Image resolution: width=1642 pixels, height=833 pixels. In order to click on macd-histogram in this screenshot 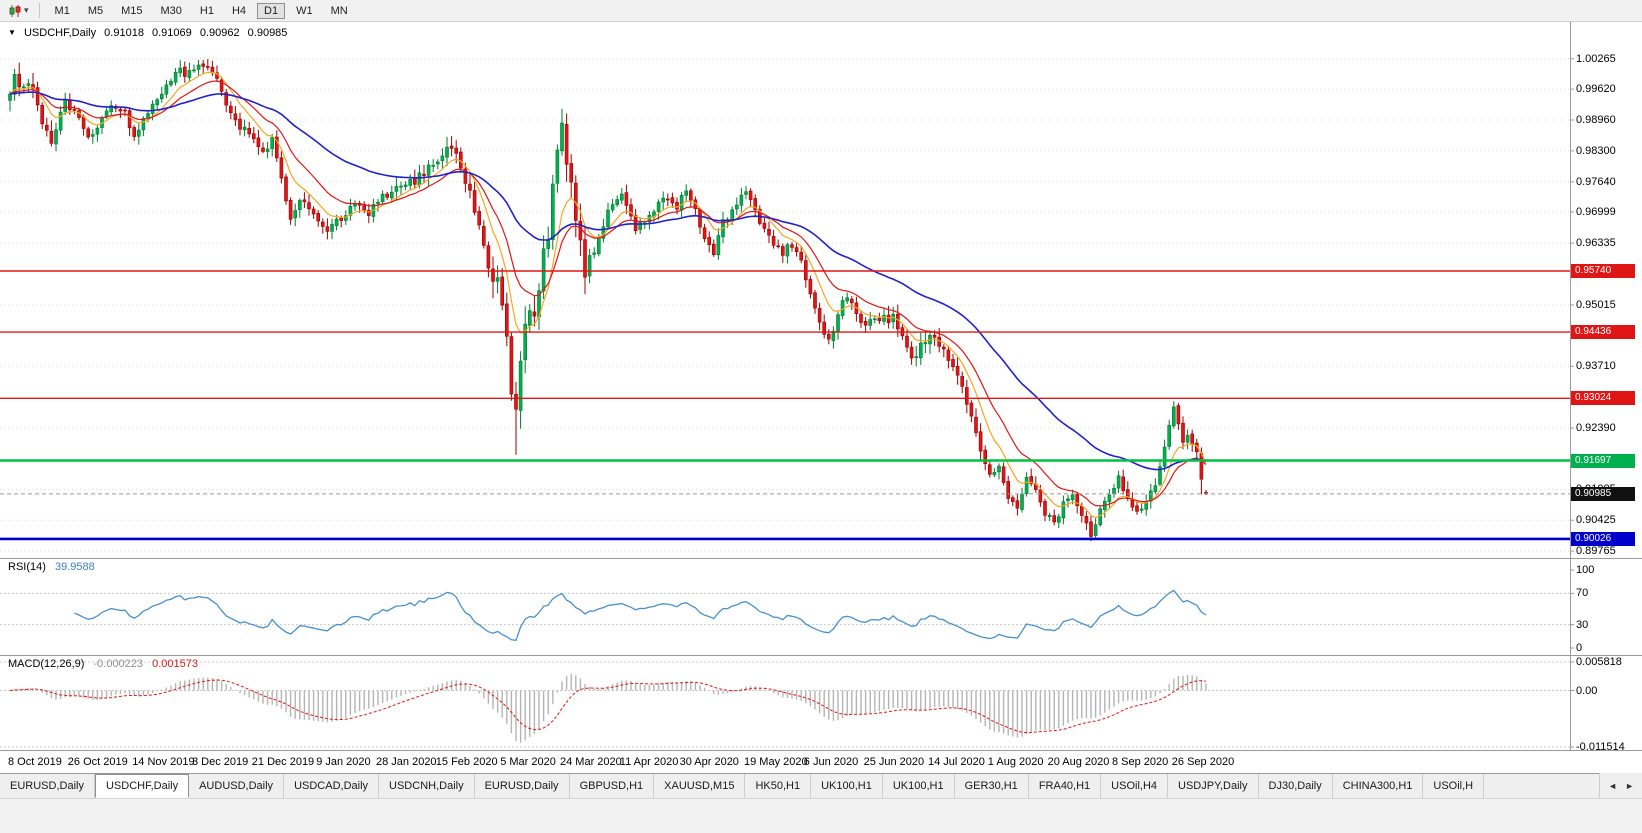, I will do `click(610, 708)`.